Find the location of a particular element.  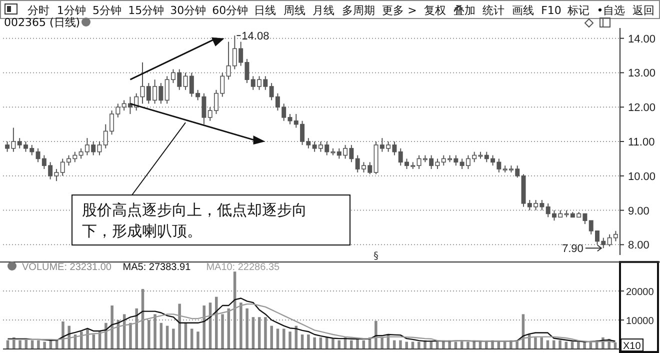

y-tick-label: 10.00 is located at coordinates (642, 176).